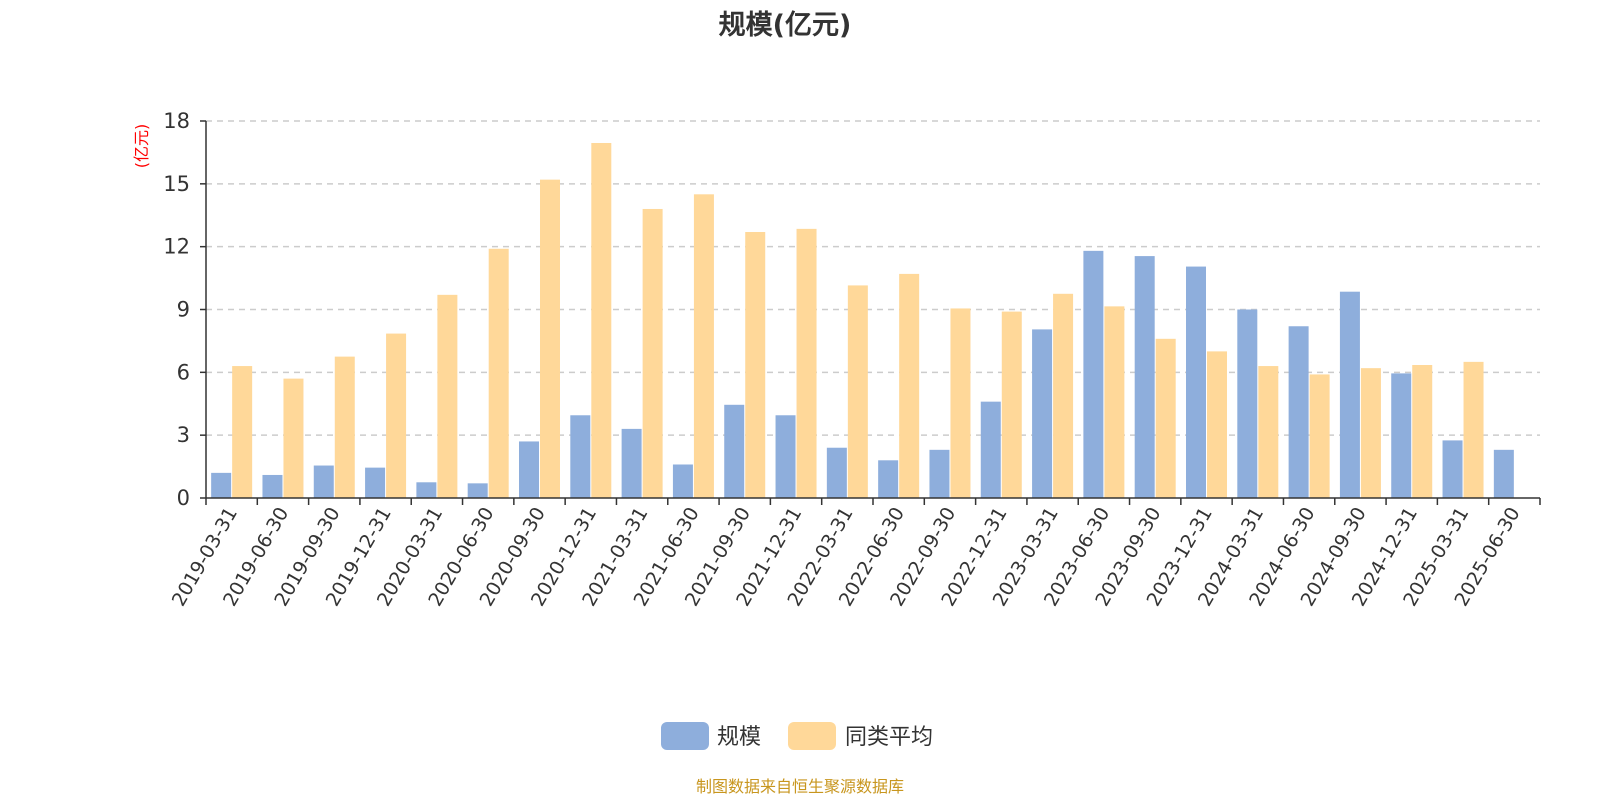 This screenshot has width=1600, height=800. I want to click on y-axis-label: (亿元), so click(141, 146).